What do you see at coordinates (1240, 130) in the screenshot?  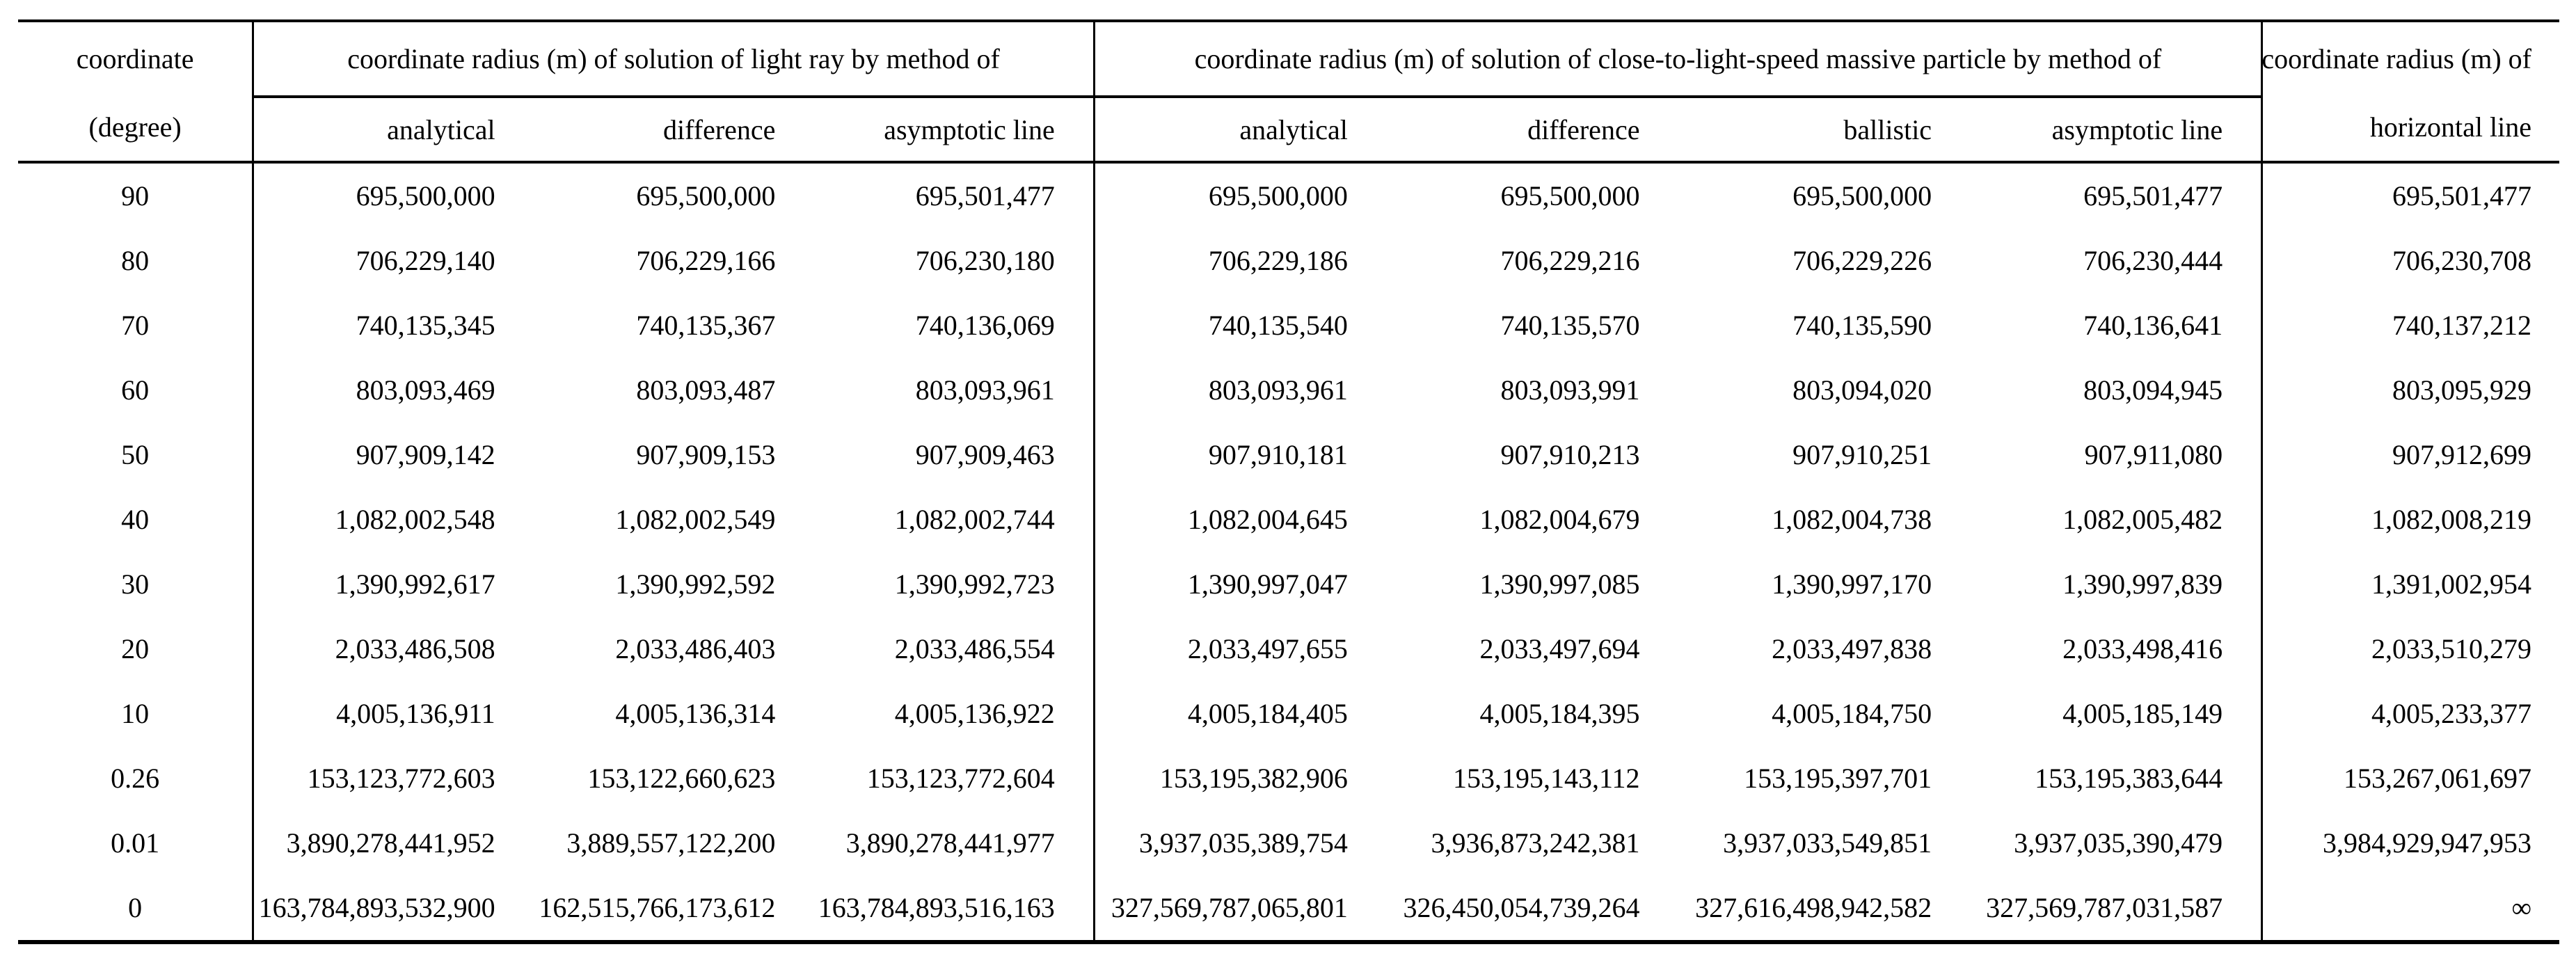 I see `subcol-massive-analytical: analytical` at bounding box center [1240, 130].